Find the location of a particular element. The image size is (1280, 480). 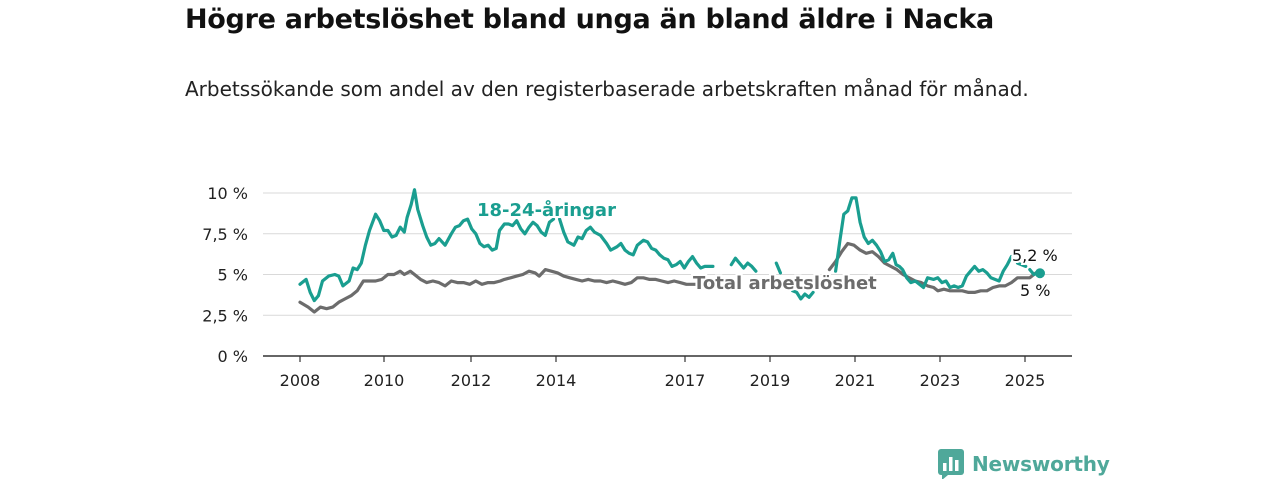

y-tick-label: 2,5 % is located at coordinates (225, 315).